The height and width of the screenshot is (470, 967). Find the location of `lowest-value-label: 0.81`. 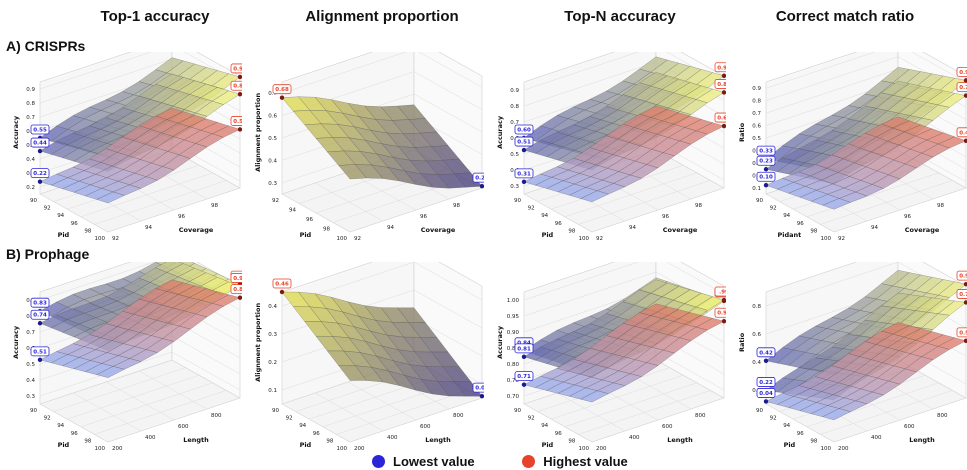

lowest-value-label: 0.81 is located at coordinates (524, 349).